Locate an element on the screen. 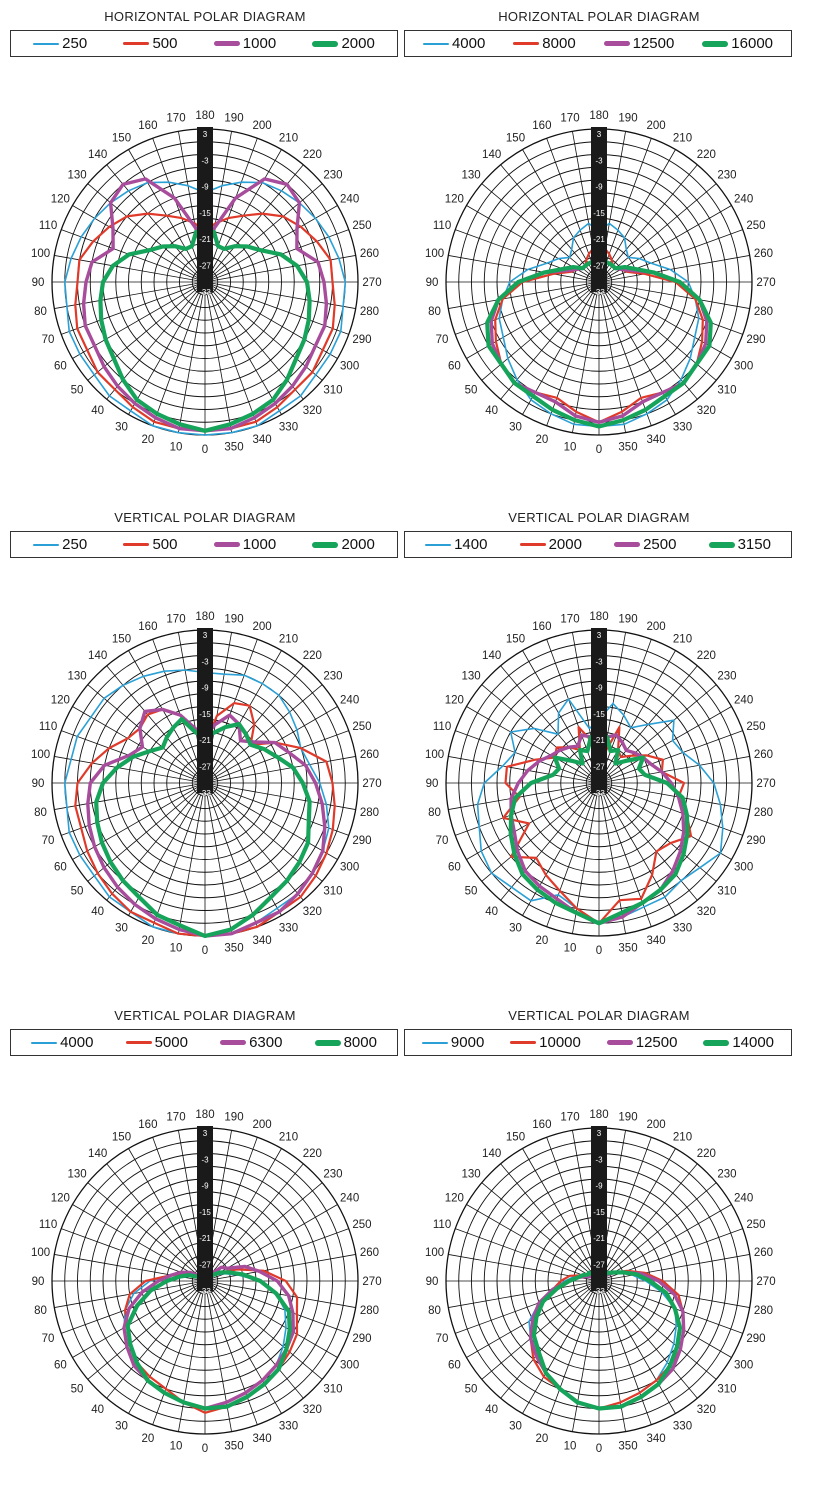 This screenshot has width=815, height=1486. angle-tick-label: 330 is located at coordinates (288, 929).